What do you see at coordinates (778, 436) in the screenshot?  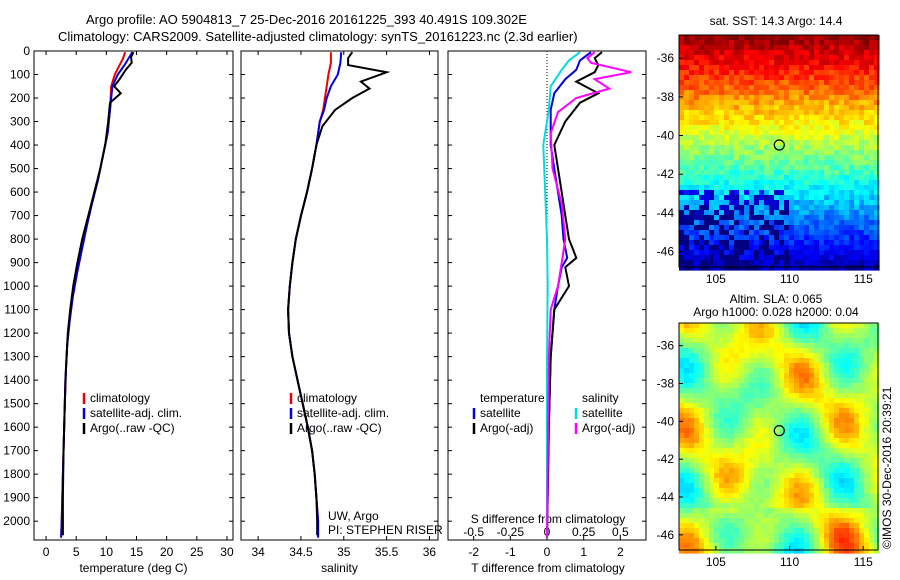 I see `sla_map-frame` at bounding box center [778, 436].